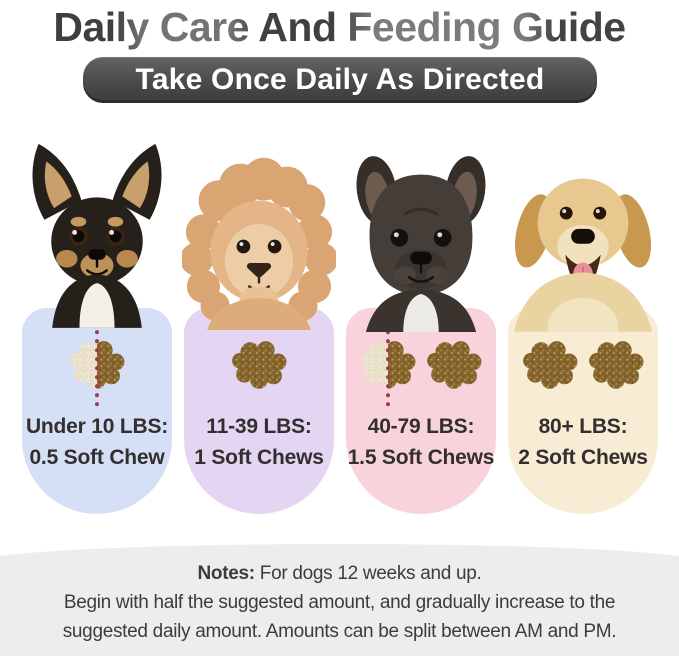 The height and width of the screenshot is (656, 679). Describe the element at coordinates (259, 411) in the screenshot. I see `dosage-card-11-39-lbs: 11-39 LBS: 1 Soft Chews` at that location.